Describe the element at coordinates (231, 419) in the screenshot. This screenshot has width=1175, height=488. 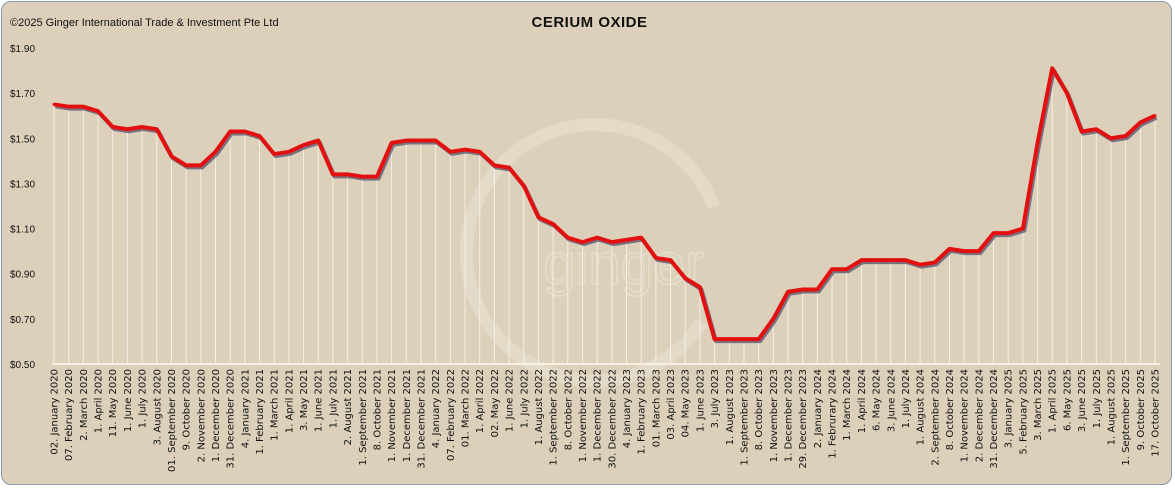
I see `x-tick-label: 31. December 2020` at that location.